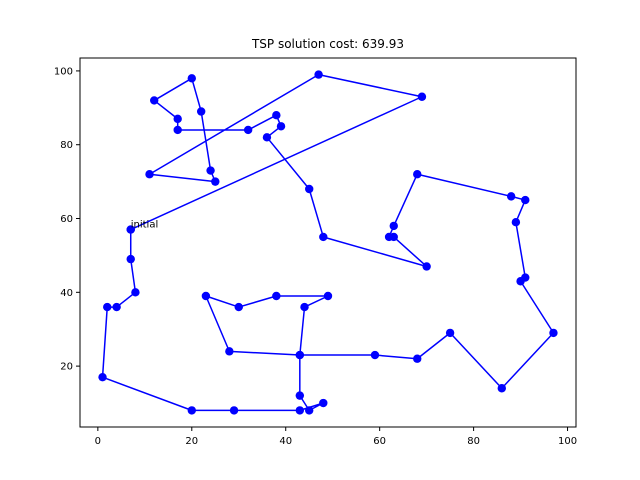 This screenshot has height=480, width=640. Describe the element at coordinates (191, 441) in the screenshot. I see `x-tick-label: 20` at that location.